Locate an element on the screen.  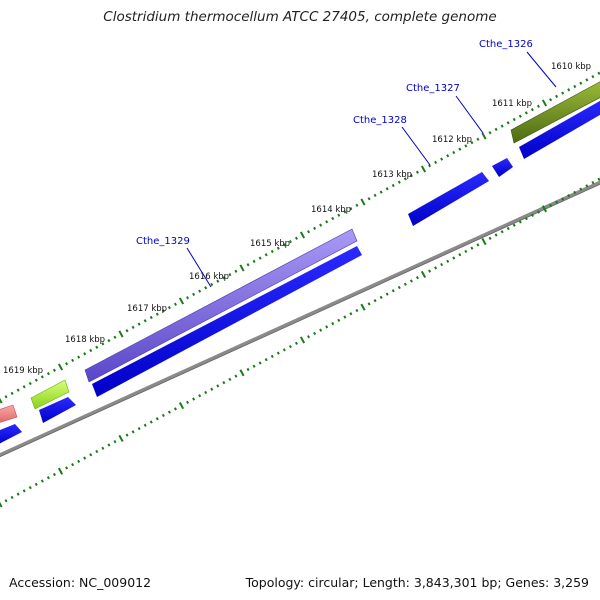
kbp-label-1616: 1616 kbp is located at coordinates (209, 277).